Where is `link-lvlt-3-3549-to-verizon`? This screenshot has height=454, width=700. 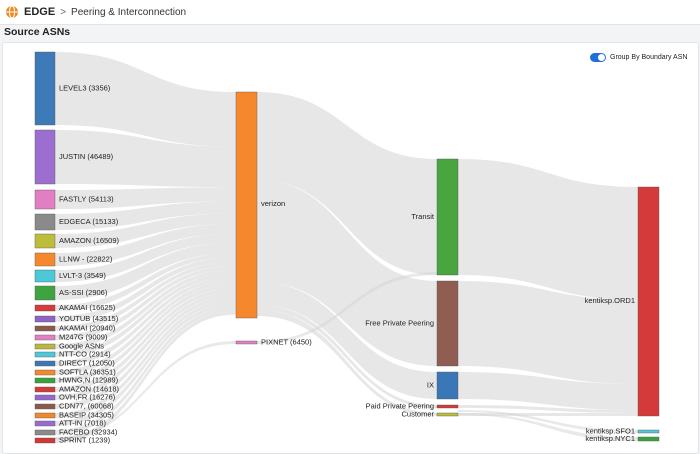
link-lvlt-3-3549-to-verizon is located at coordinates (145, 257).